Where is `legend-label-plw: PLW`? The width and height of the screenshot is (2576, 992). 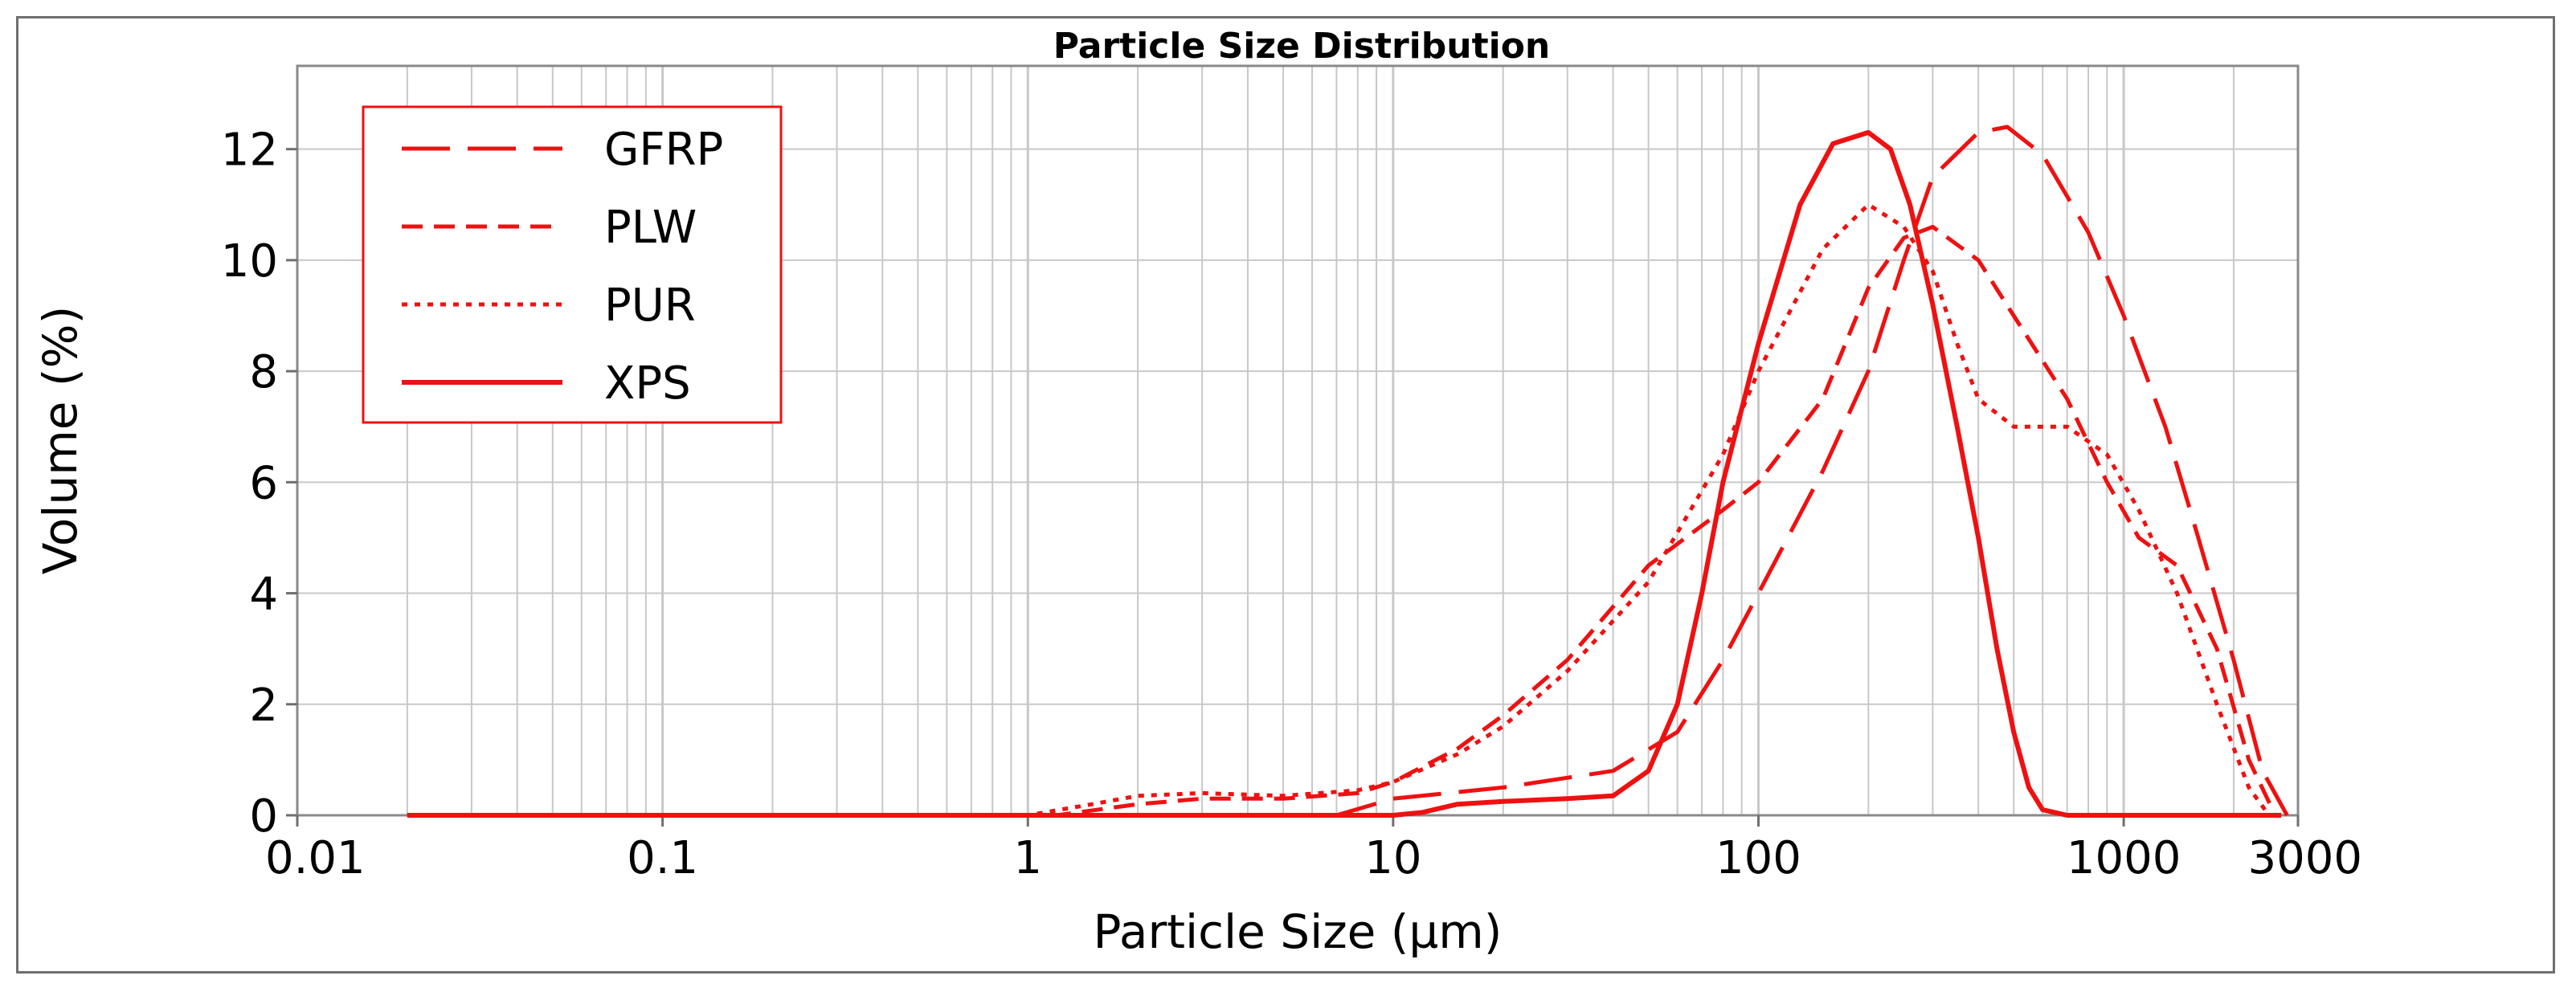
legend-label-plw: PLW is located at coordinates (650, 228).